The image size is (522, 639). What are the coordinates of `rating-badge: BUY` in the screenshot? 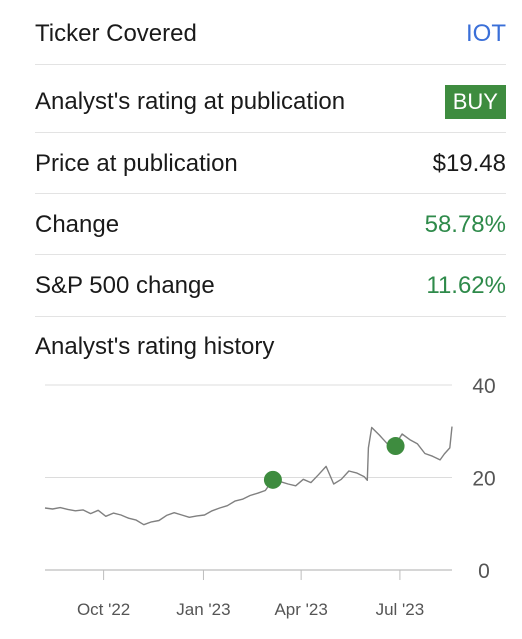 It's located at (475, 102).